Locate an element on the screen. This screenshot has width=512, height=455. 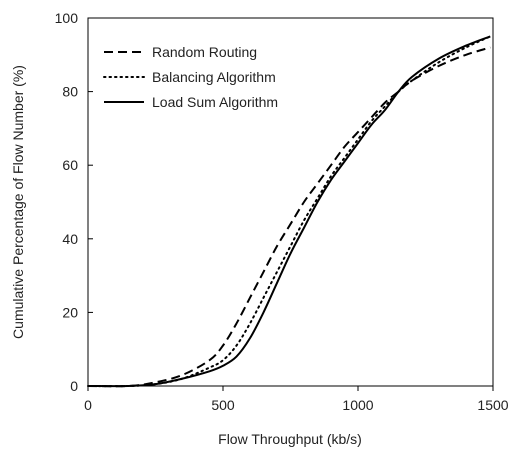
y-tick-label: 40 is located at coordinates (70, 239).